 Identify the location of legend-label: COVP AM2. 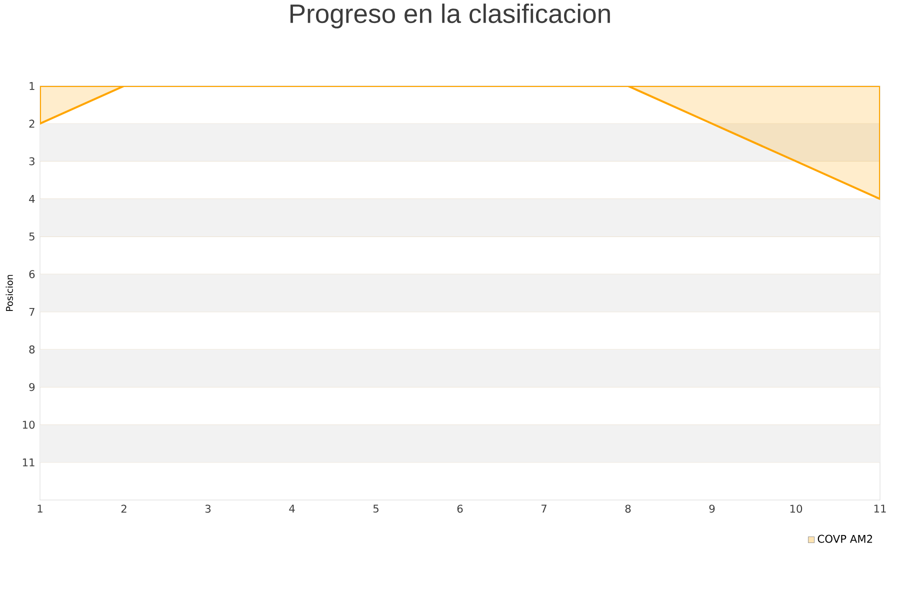
(845, 538).